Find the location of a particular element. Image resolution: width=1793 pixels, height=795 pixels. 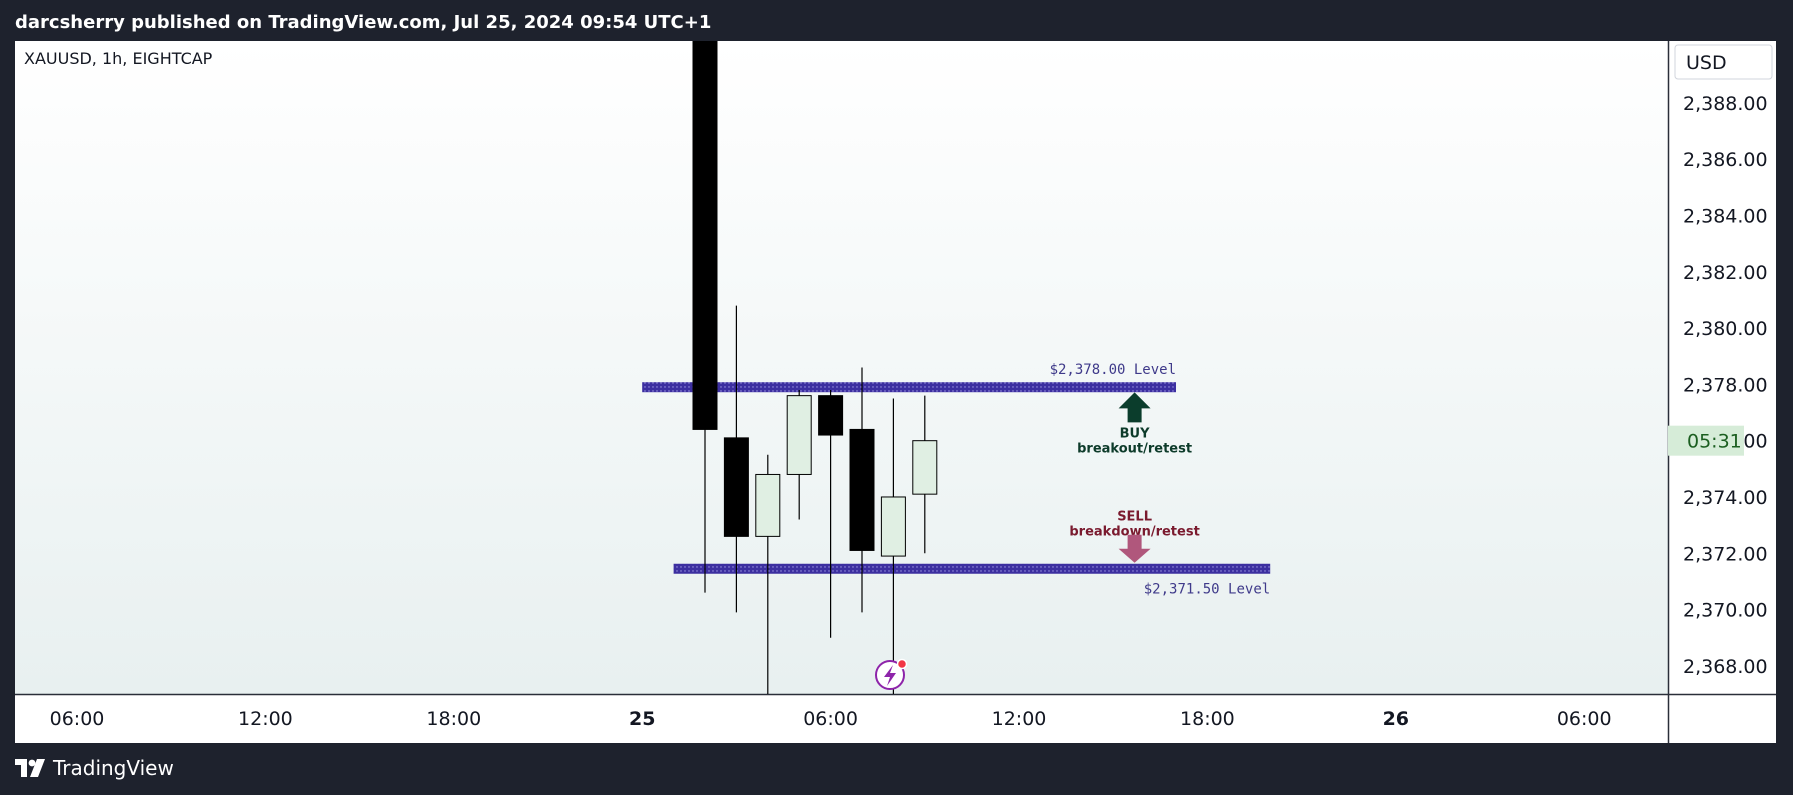

snapshot-button is located at coordinates (891, 674).